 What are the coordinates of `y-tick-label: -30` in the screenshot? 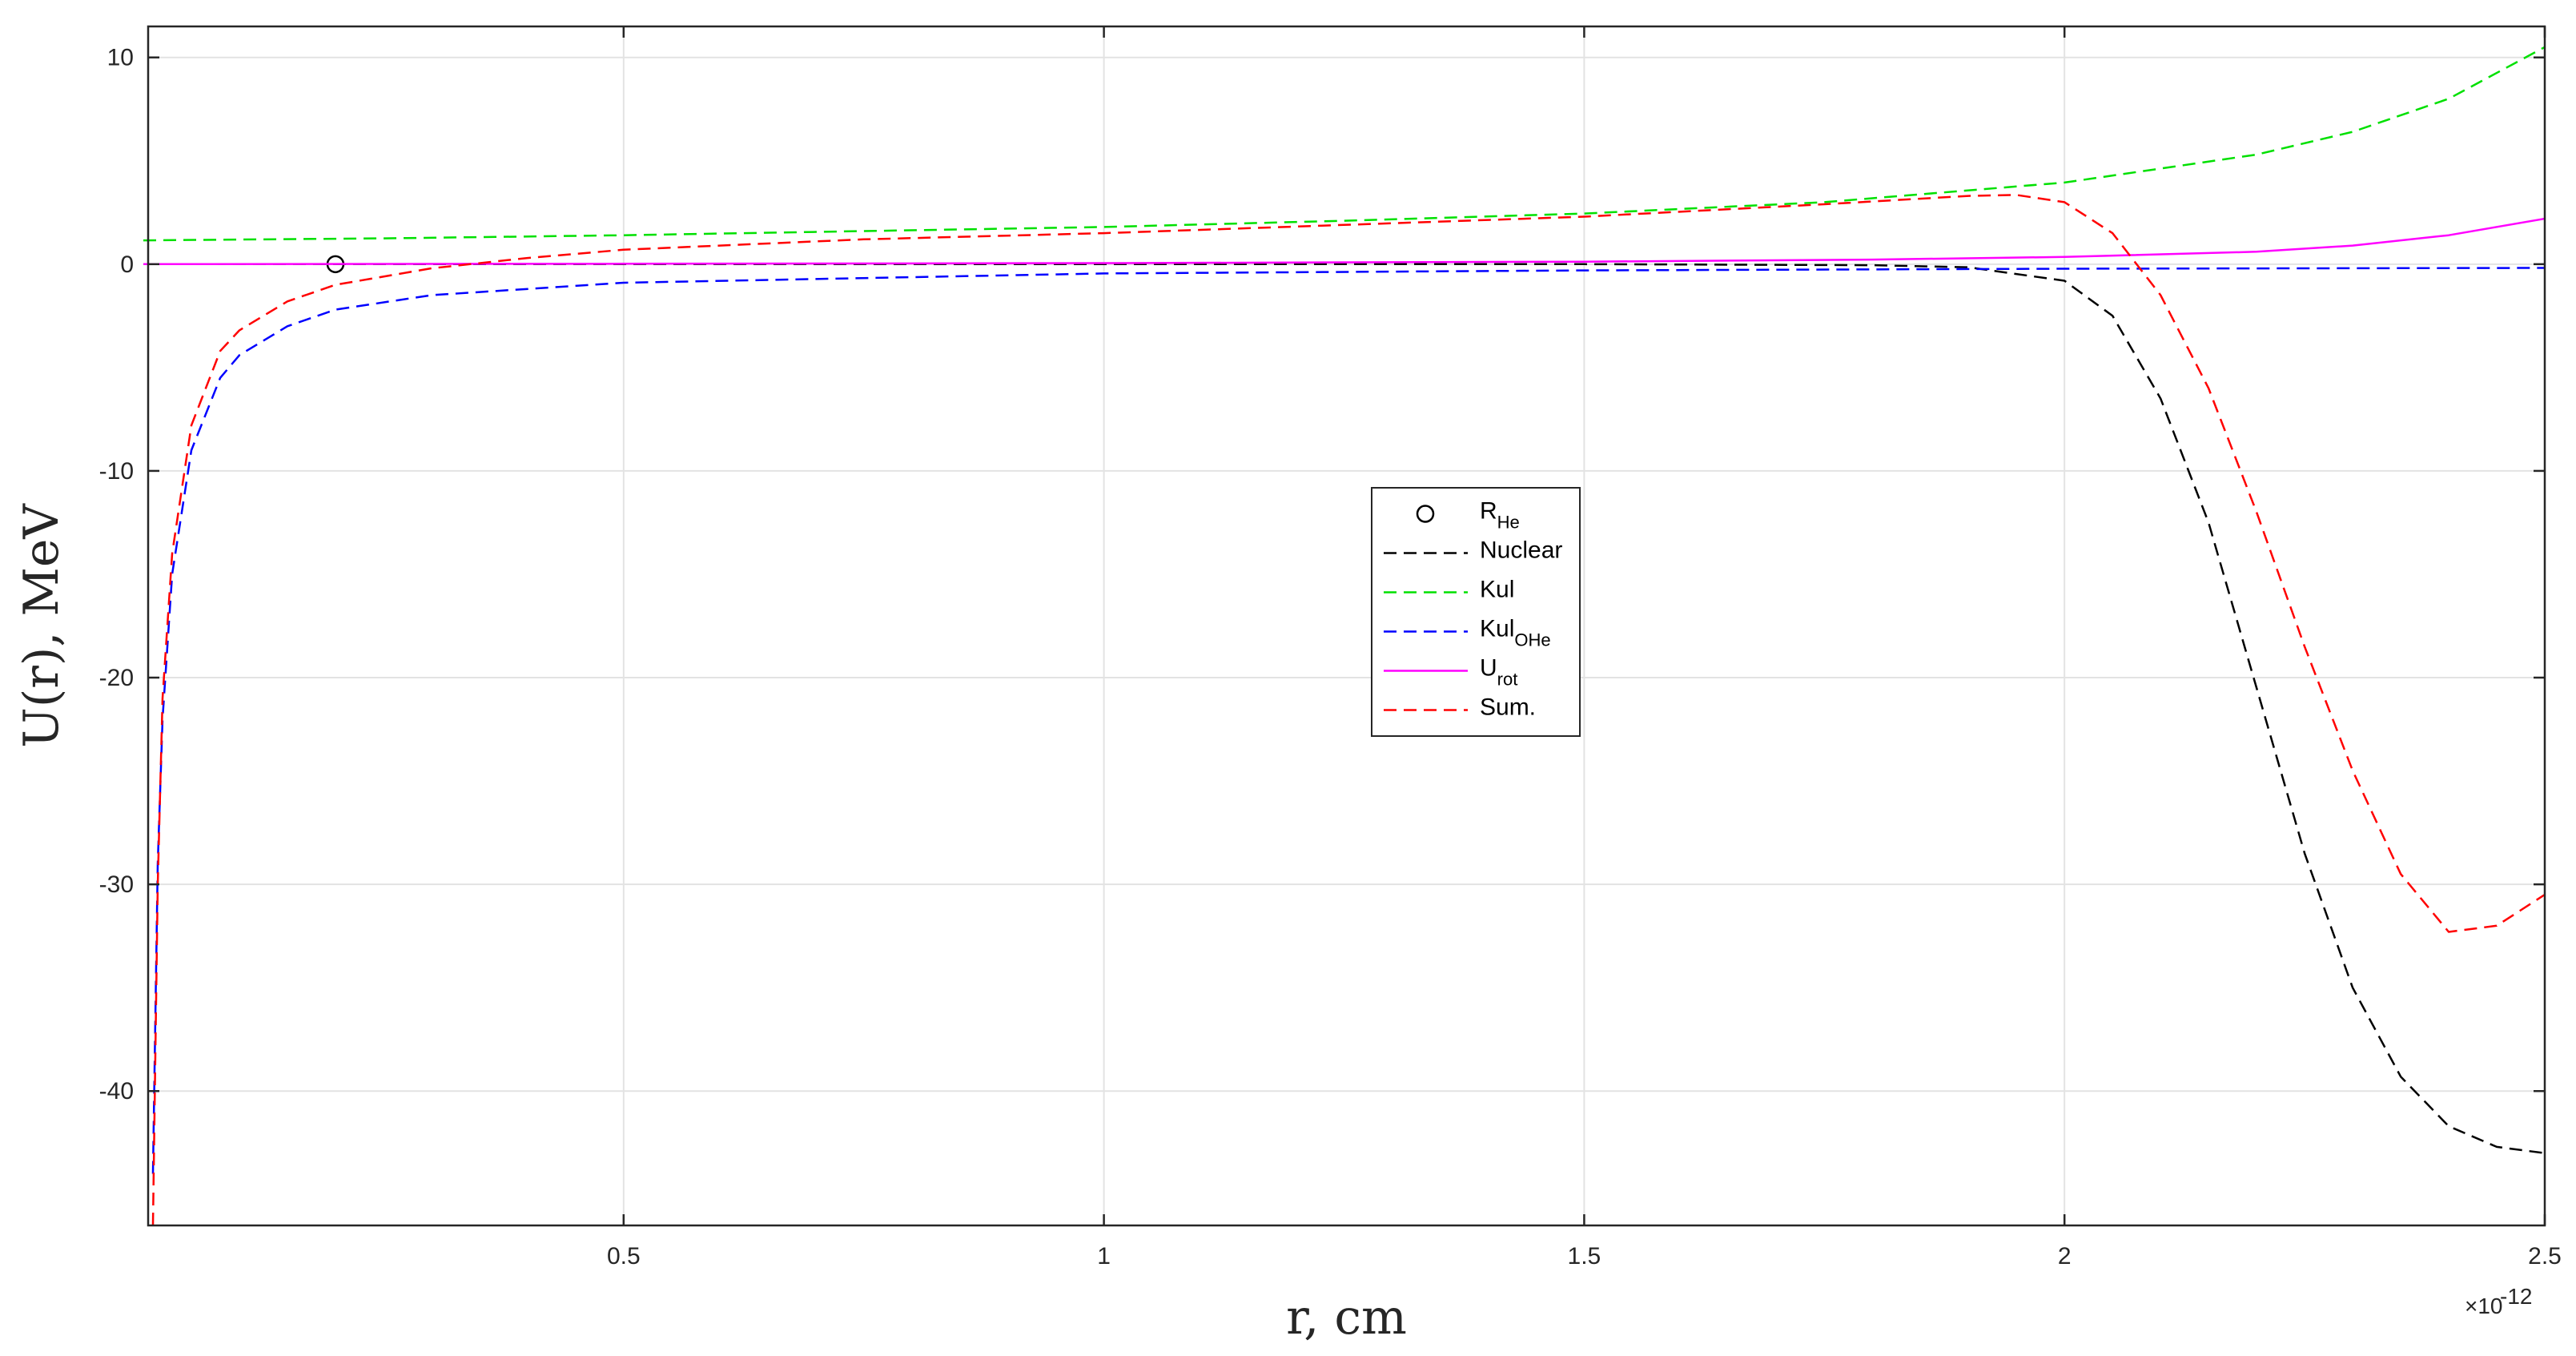 It's located at (116, 884).